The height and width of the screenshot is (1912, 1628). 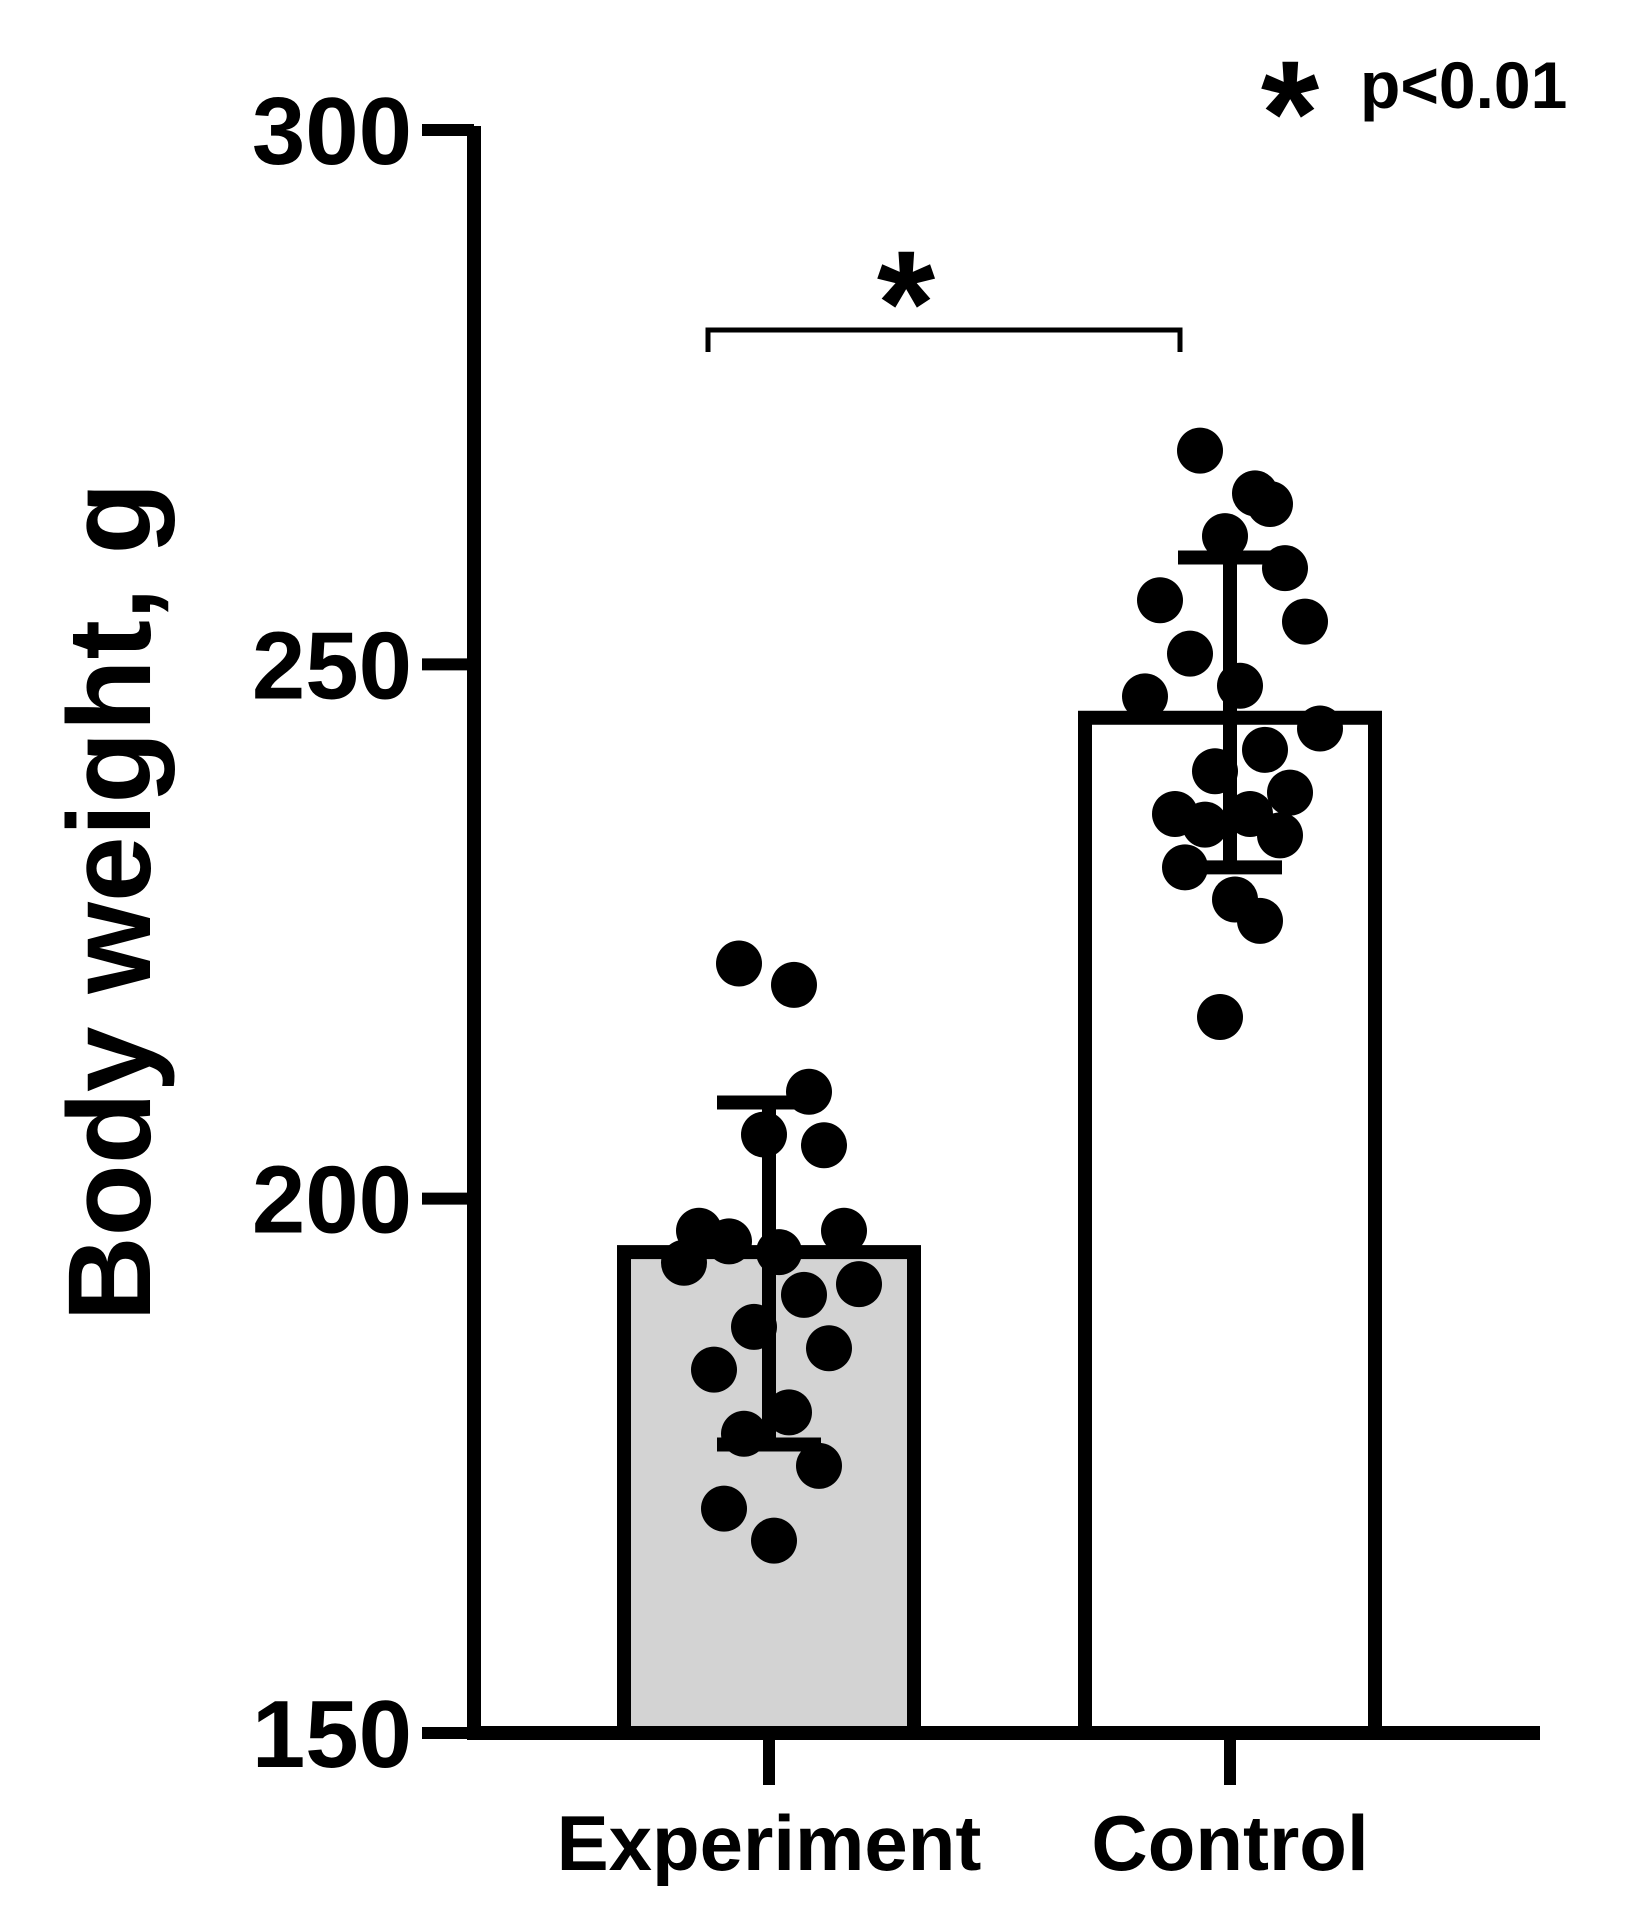 I want to click on significance-bracket, so click(x=944, y=339).